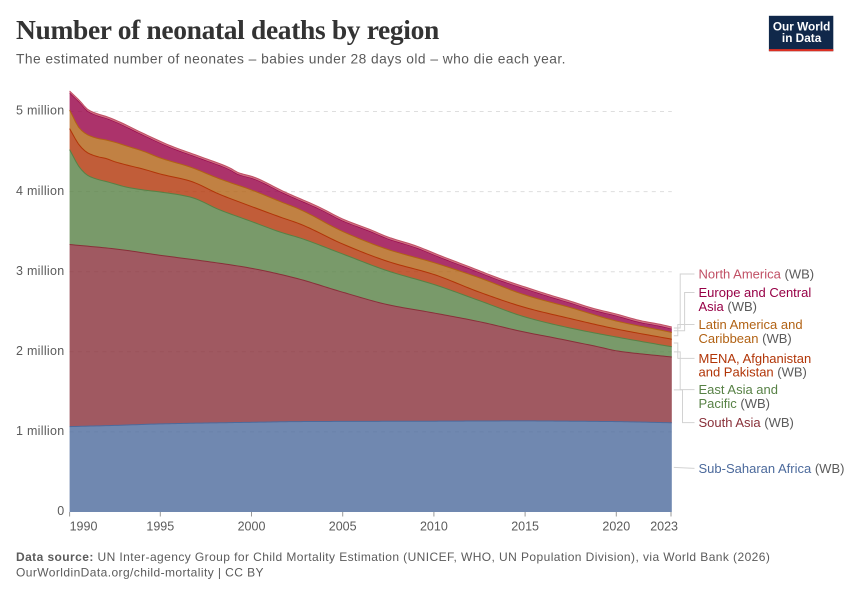 The height and width of the screenshot is (600, 850). What do you see at coordinates (728, 306) in the screenshot?
I see `svg-text: Asia (WB)` at bounding box center [728, 306].